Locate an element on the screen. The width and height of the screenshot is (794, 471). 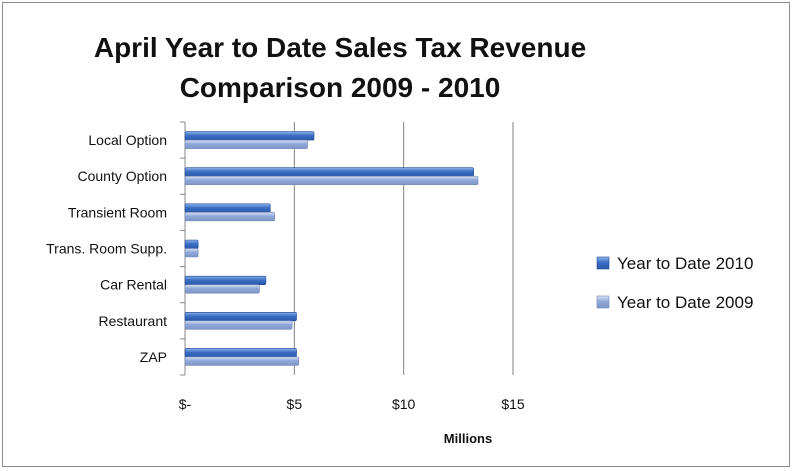
x-tick-labels: $- $5 $10 $15 is located at coordinates (352, 404).